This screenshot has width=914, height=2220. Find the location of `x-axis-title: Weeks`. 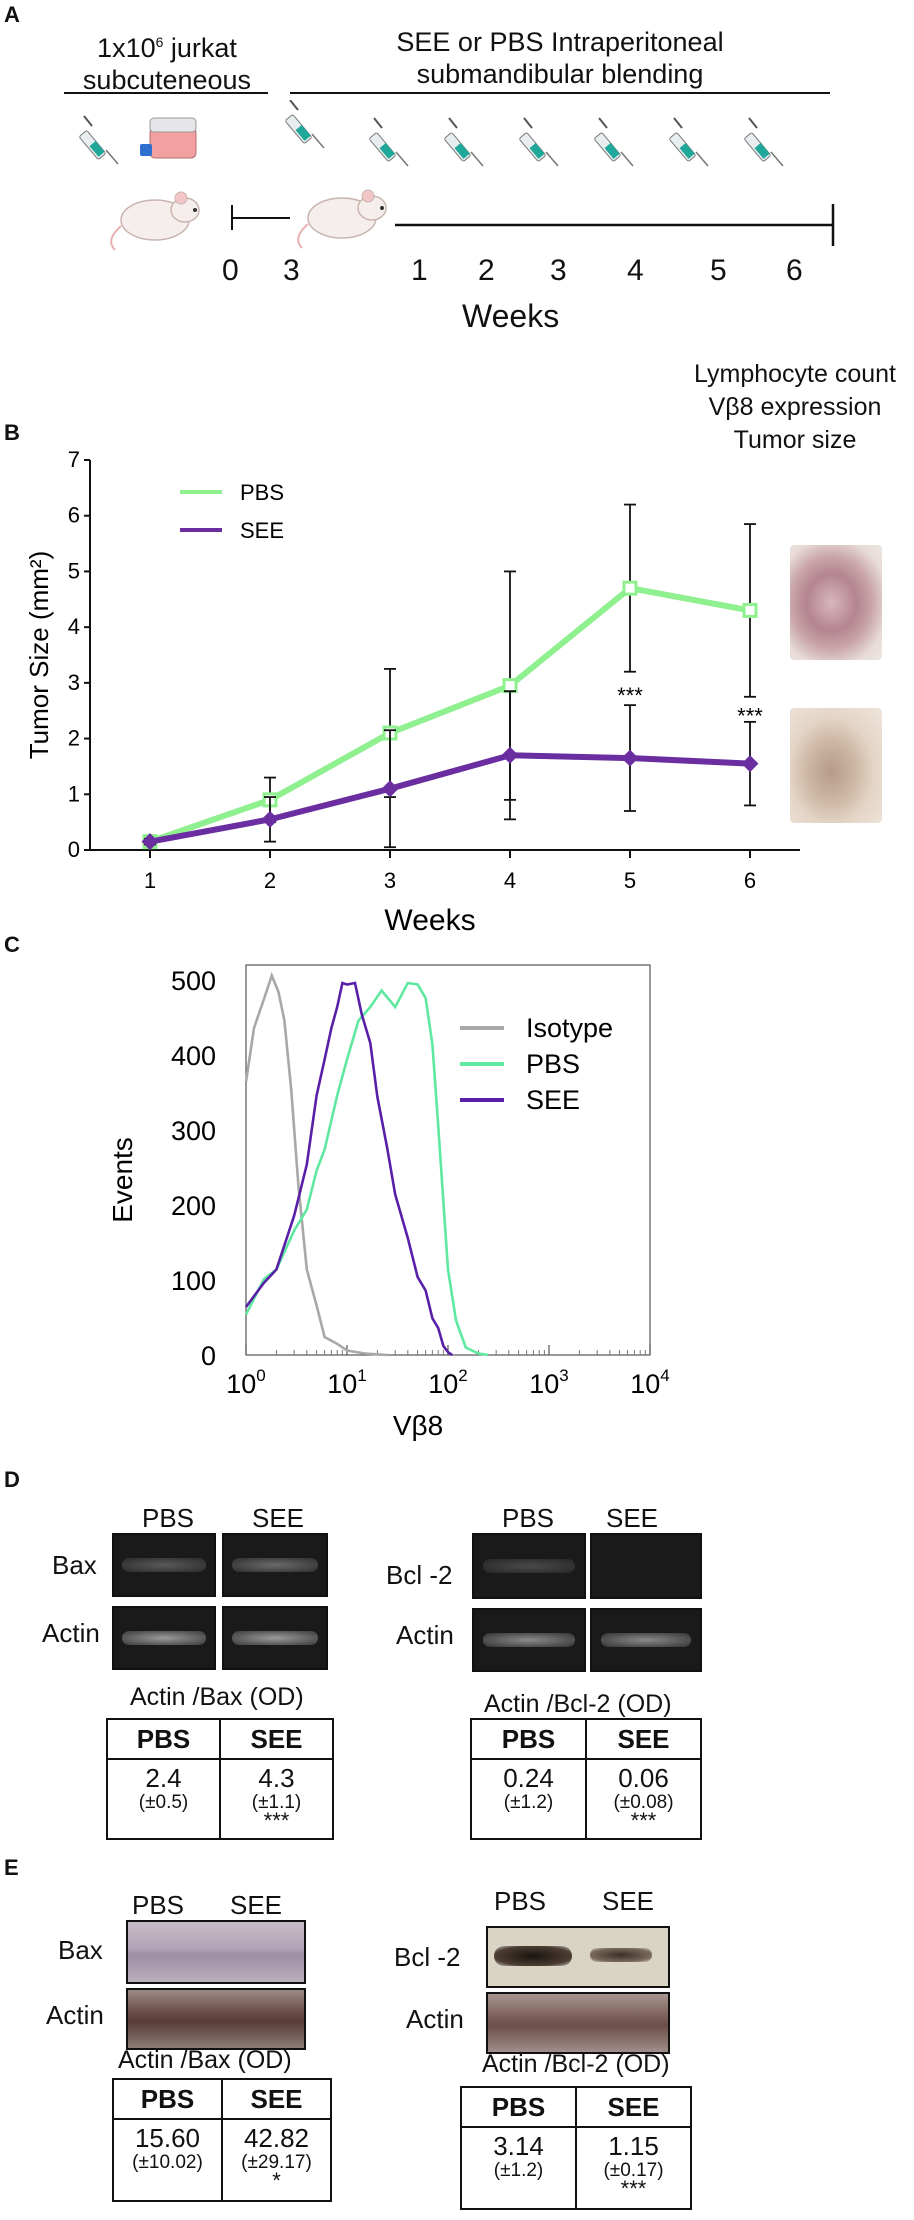

x-axis-title: Weeks is located at coordinates (429, 920).